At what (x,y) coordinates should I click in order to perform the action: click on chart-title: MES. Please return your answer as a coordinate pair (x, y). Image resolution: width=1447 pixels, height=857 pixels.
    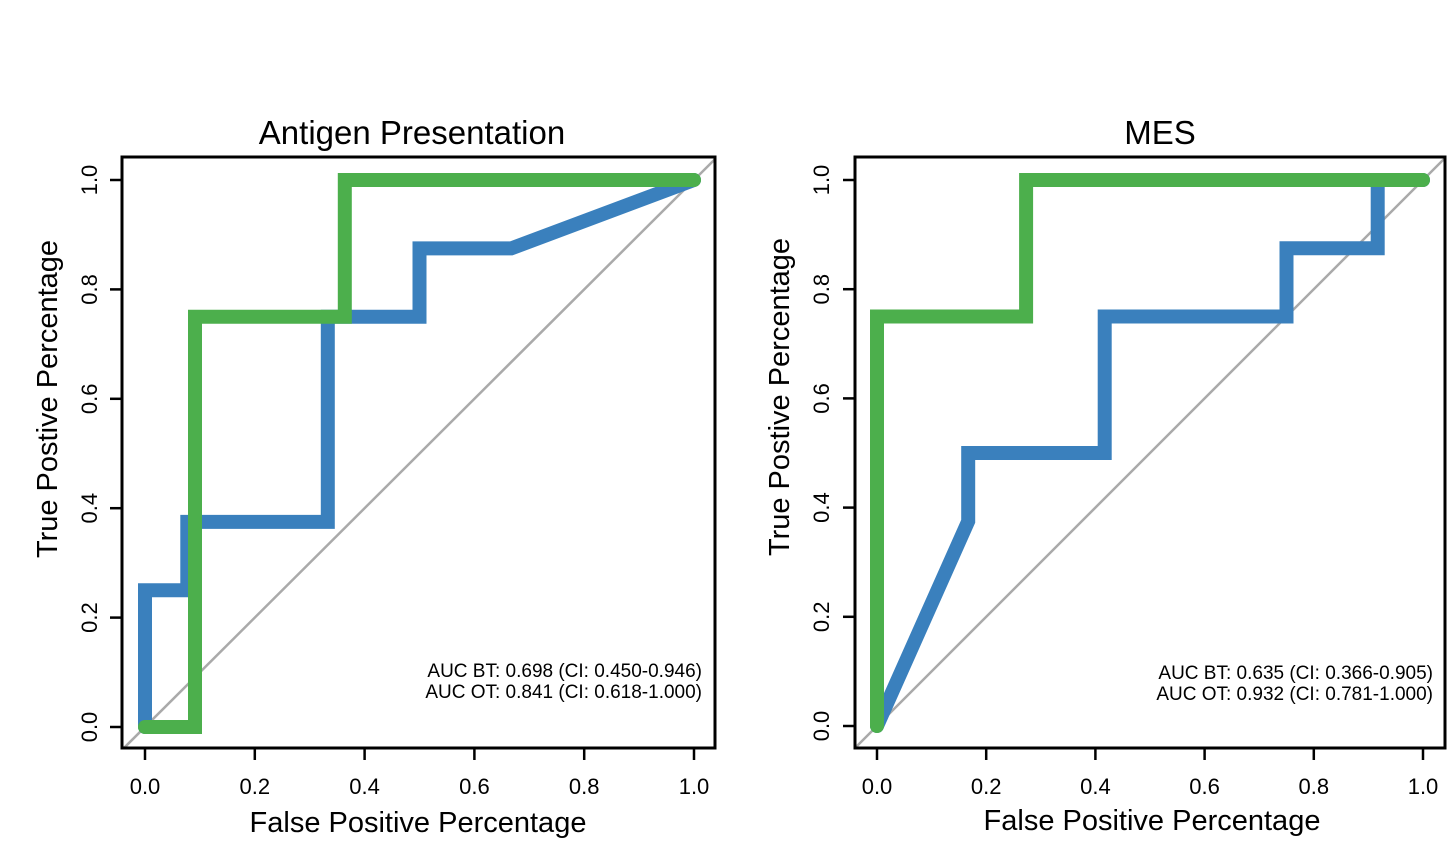
    Looking at the image, I should click on (1160, 132).